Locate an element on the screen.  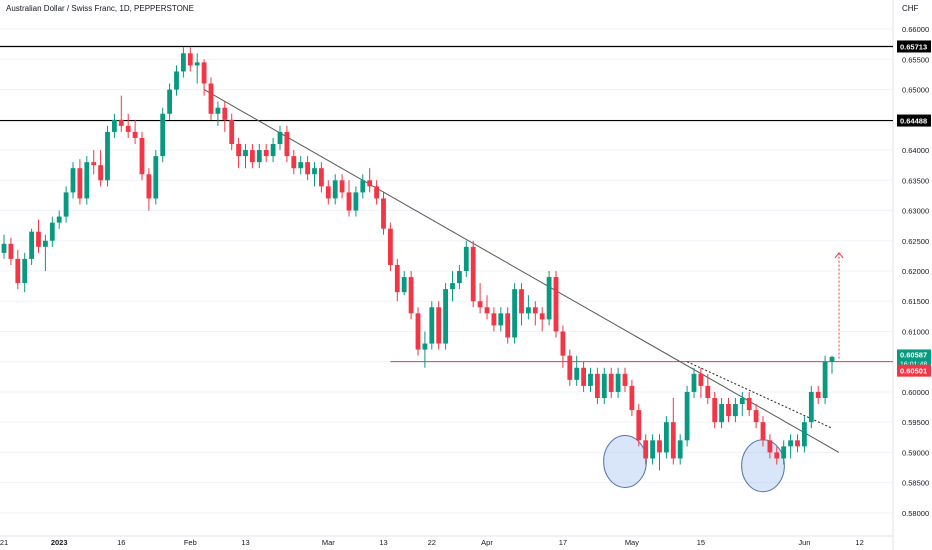
red-level-text: 0.60501 is located at coordinates (913, 371).